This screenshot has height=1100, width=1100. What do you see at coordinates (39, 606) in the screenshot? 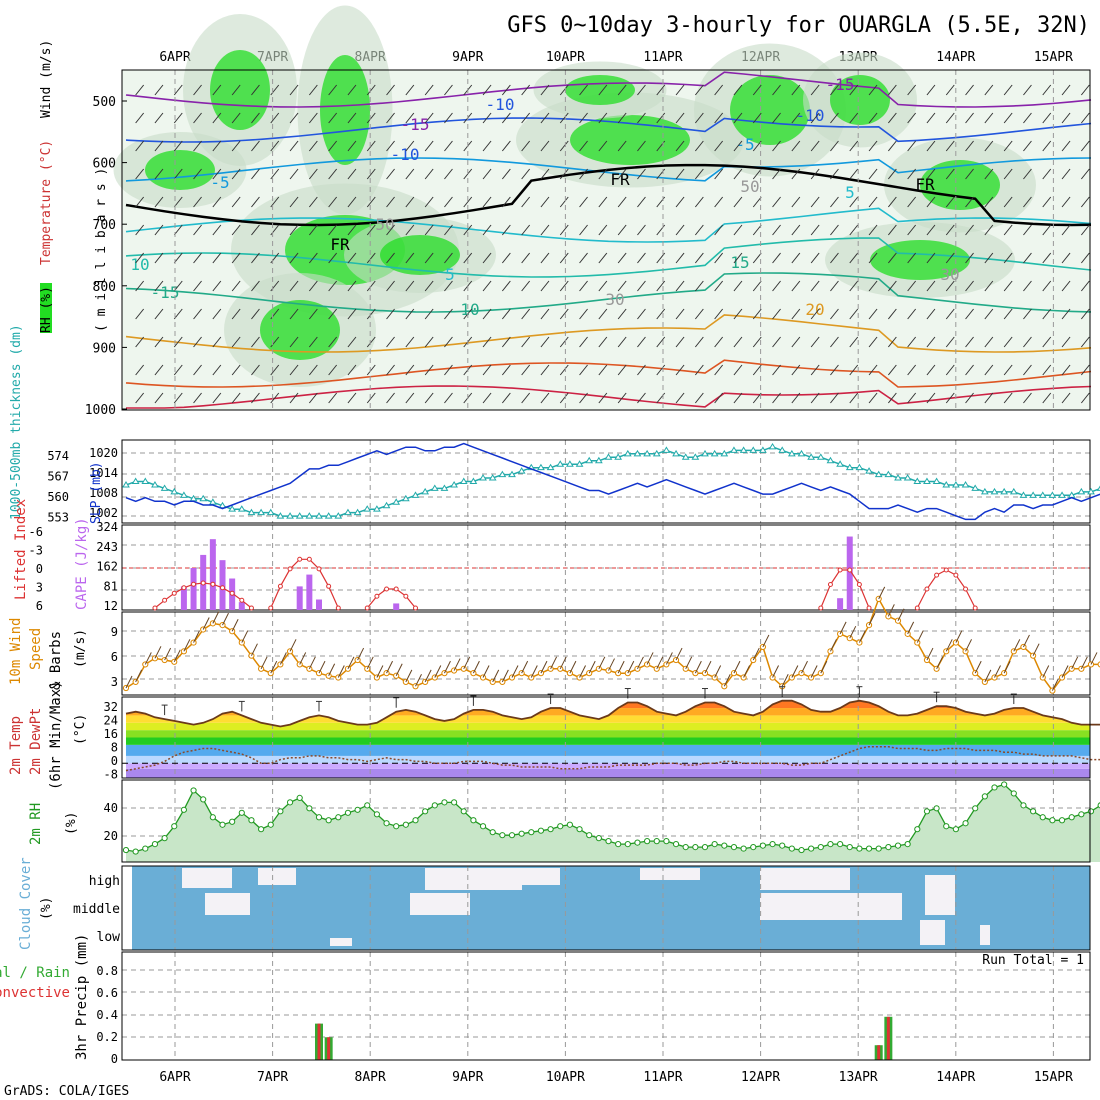
I see `lifted-index-tick-label: 6` at bounding box center [39, 606].